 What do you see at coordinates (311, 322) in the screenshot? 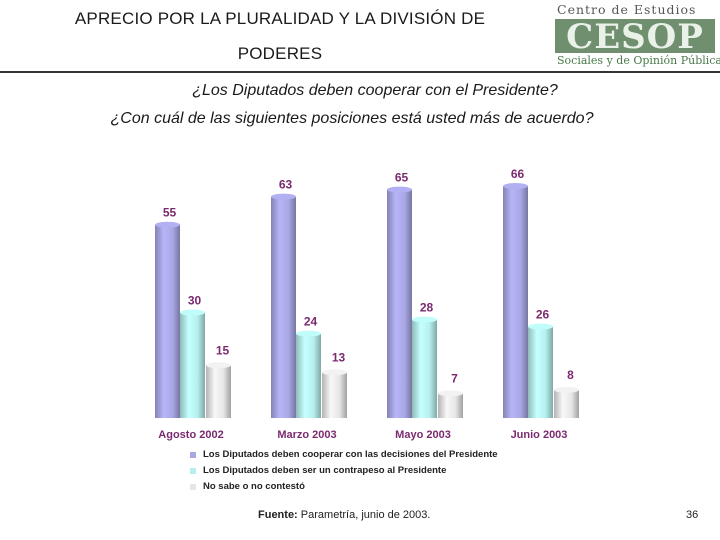
I see `data-label-2-2: 24` at bounding box center [311, 322].